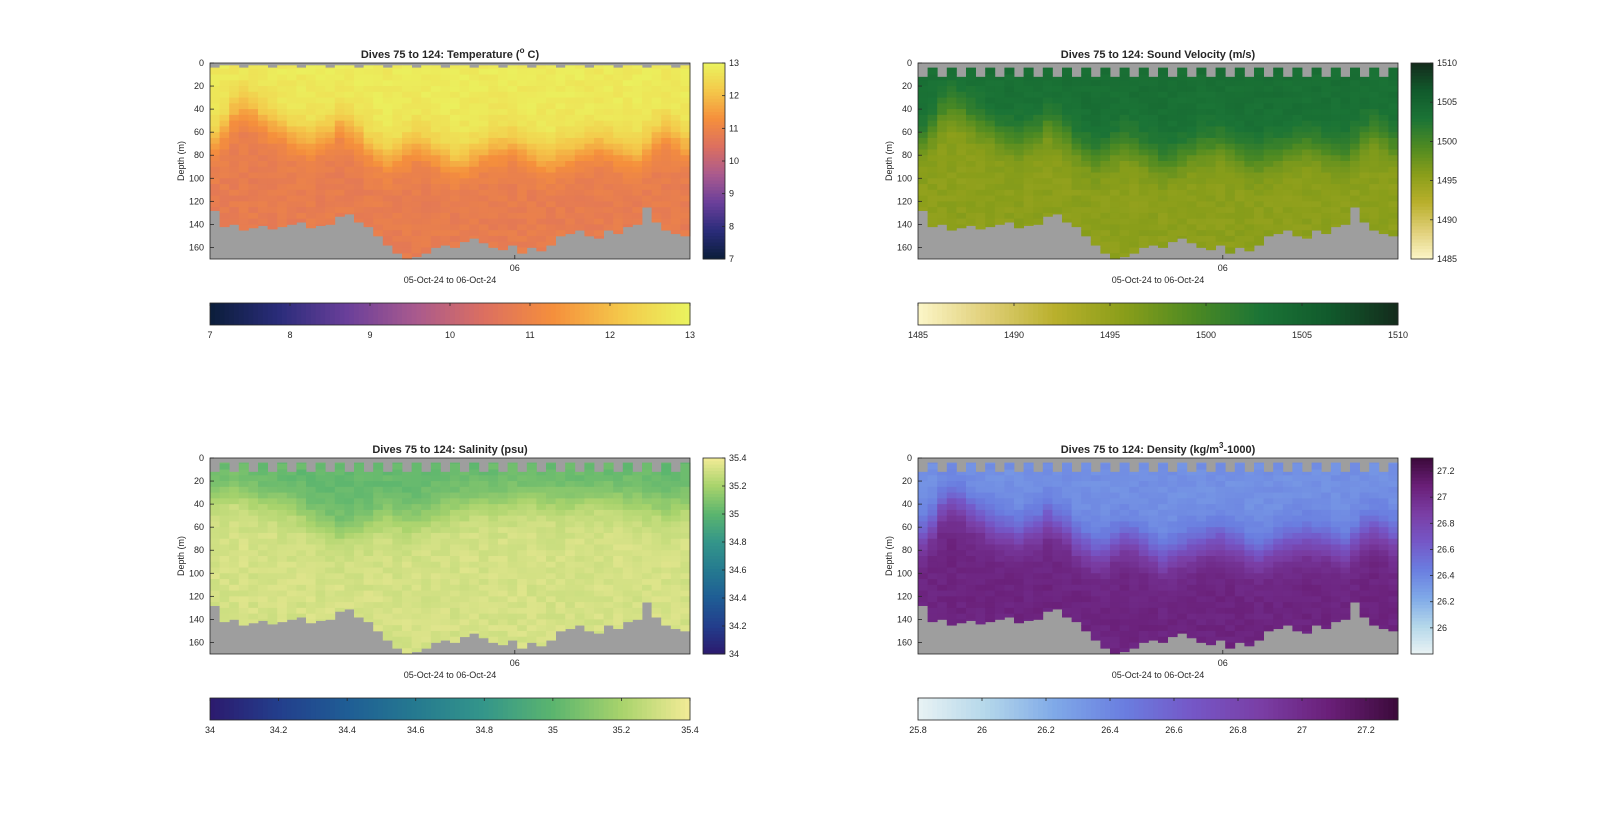 Image resolution: width=1600 pixels, height=830 pixels. I want to click on colorbar-tick-label: 7, so click(209, 335).